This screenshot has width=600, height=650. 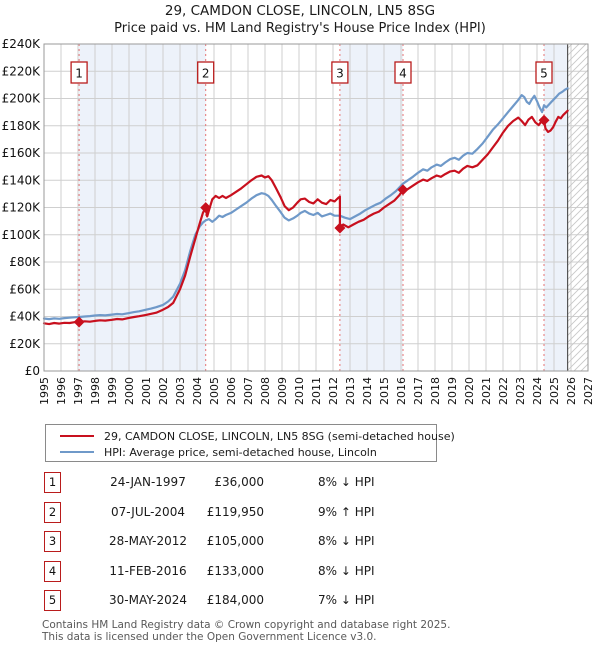 I want to click on x-tick-label: 2026, so click(x=571, y=391).